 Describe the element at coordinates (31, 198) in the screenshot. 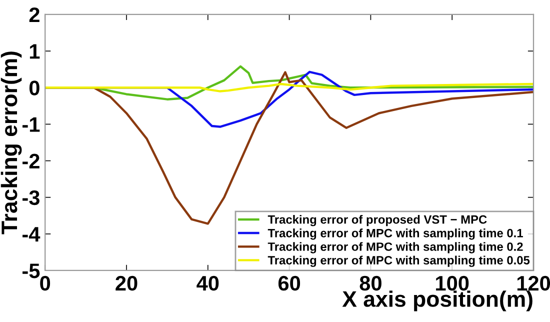

I see `y-tick-label: -3` at that location.